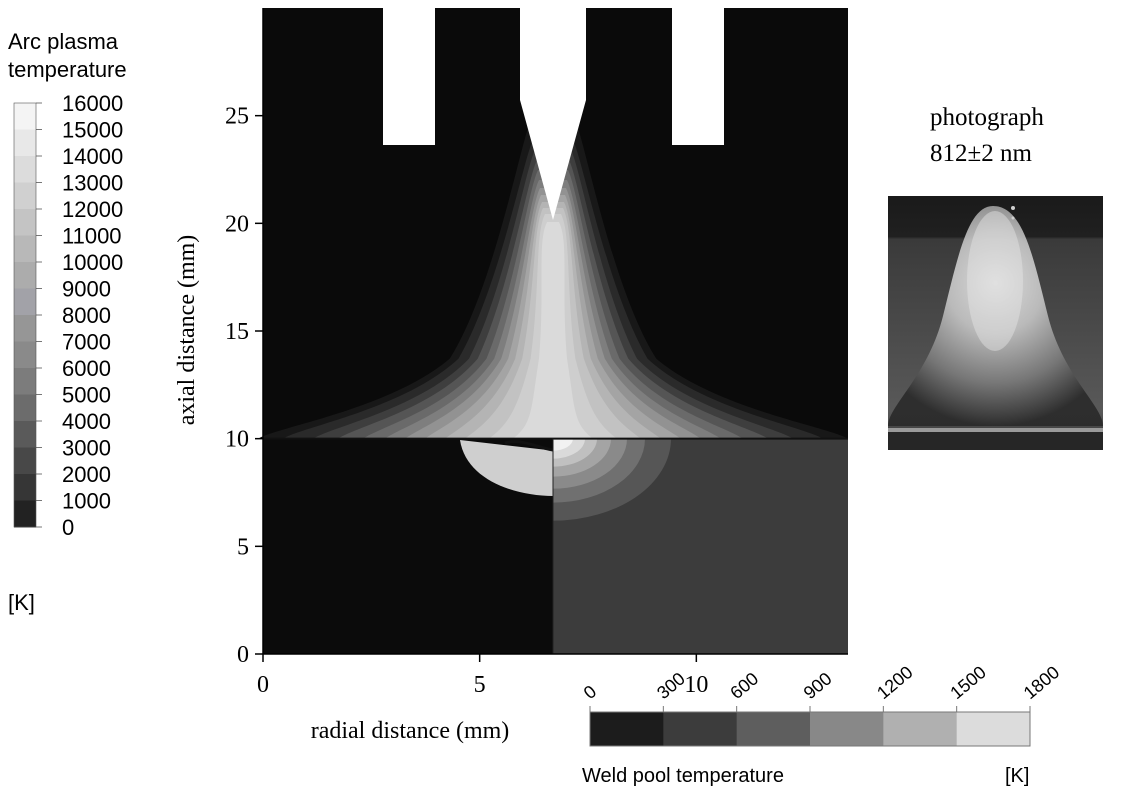 This screenshot has width=1130, height=798. What do you see at coordinates (968, 682) in the screenshot?
I see `weld-colorbar-tick-label: 1500` at bounding box center [968, 682].